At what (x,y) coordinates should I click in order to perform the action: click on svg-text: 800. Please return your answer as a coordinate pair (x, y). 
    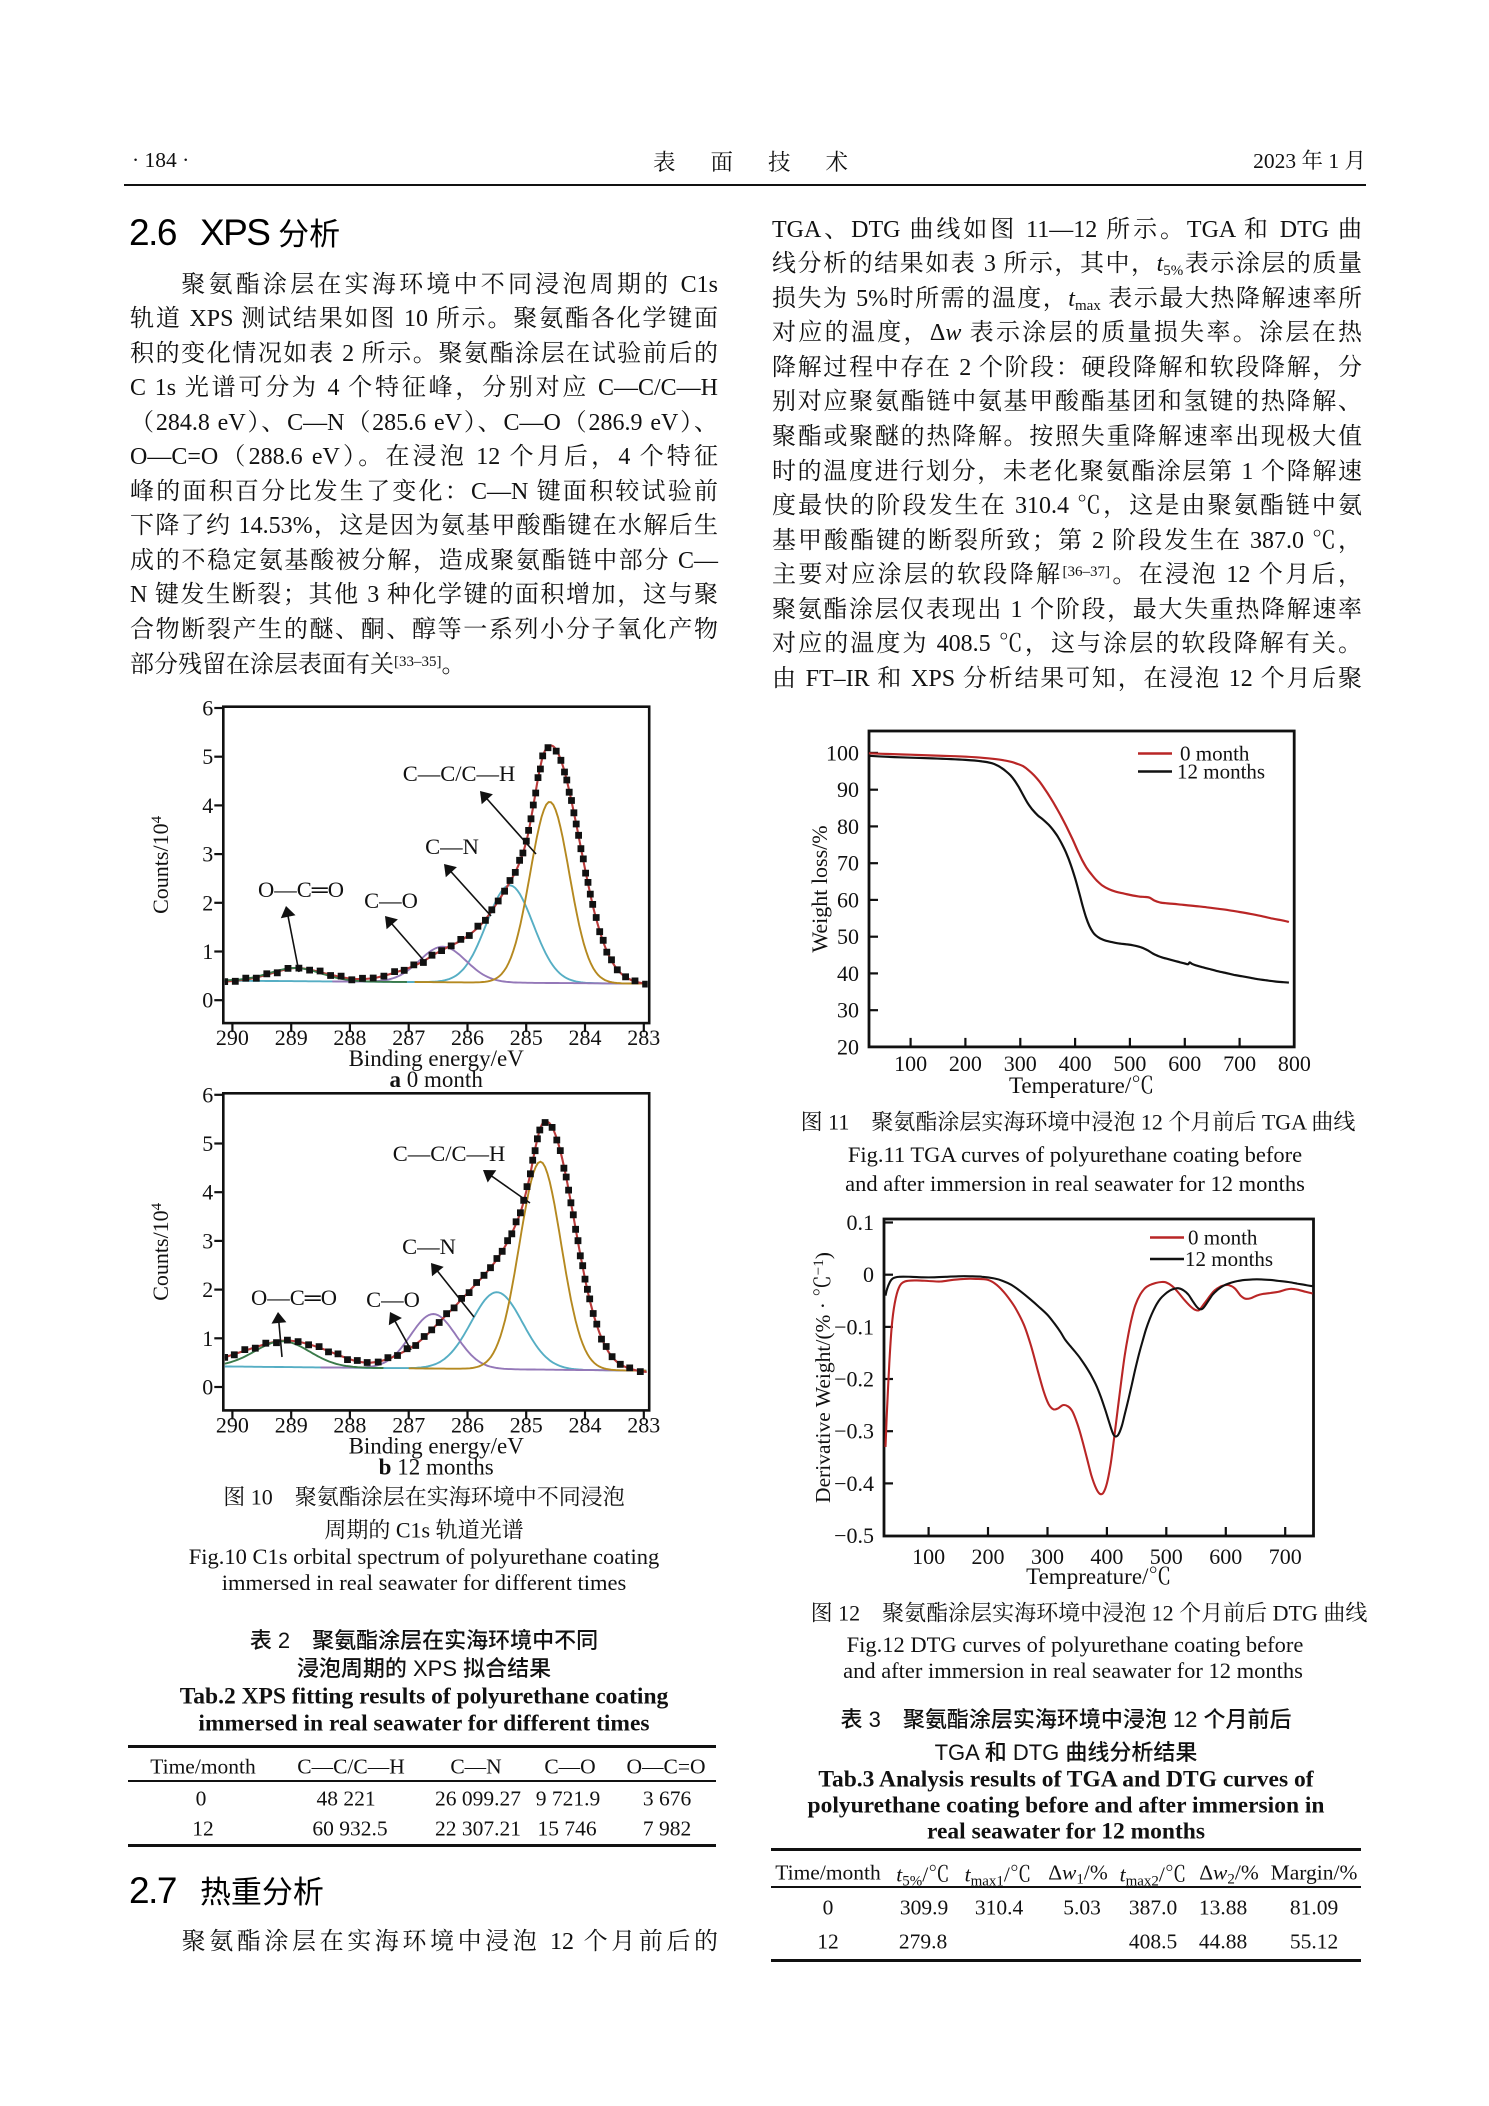
    Looking at the image, I should click on (1294, 1063).